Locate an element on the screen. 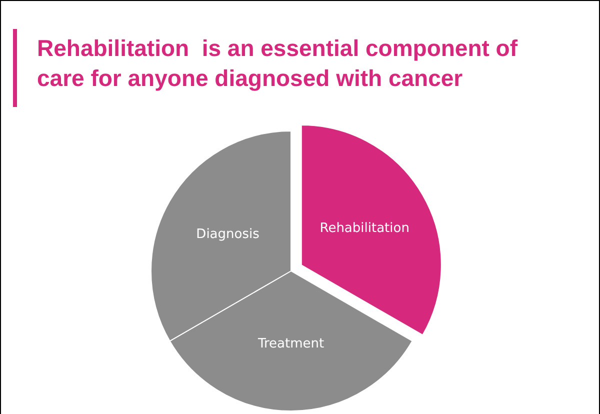 The image size is (600, 414). chart-title: Rehabilitation is an essential component of care for anyone diagnosed with cancer is located at coordinates (278, 63).